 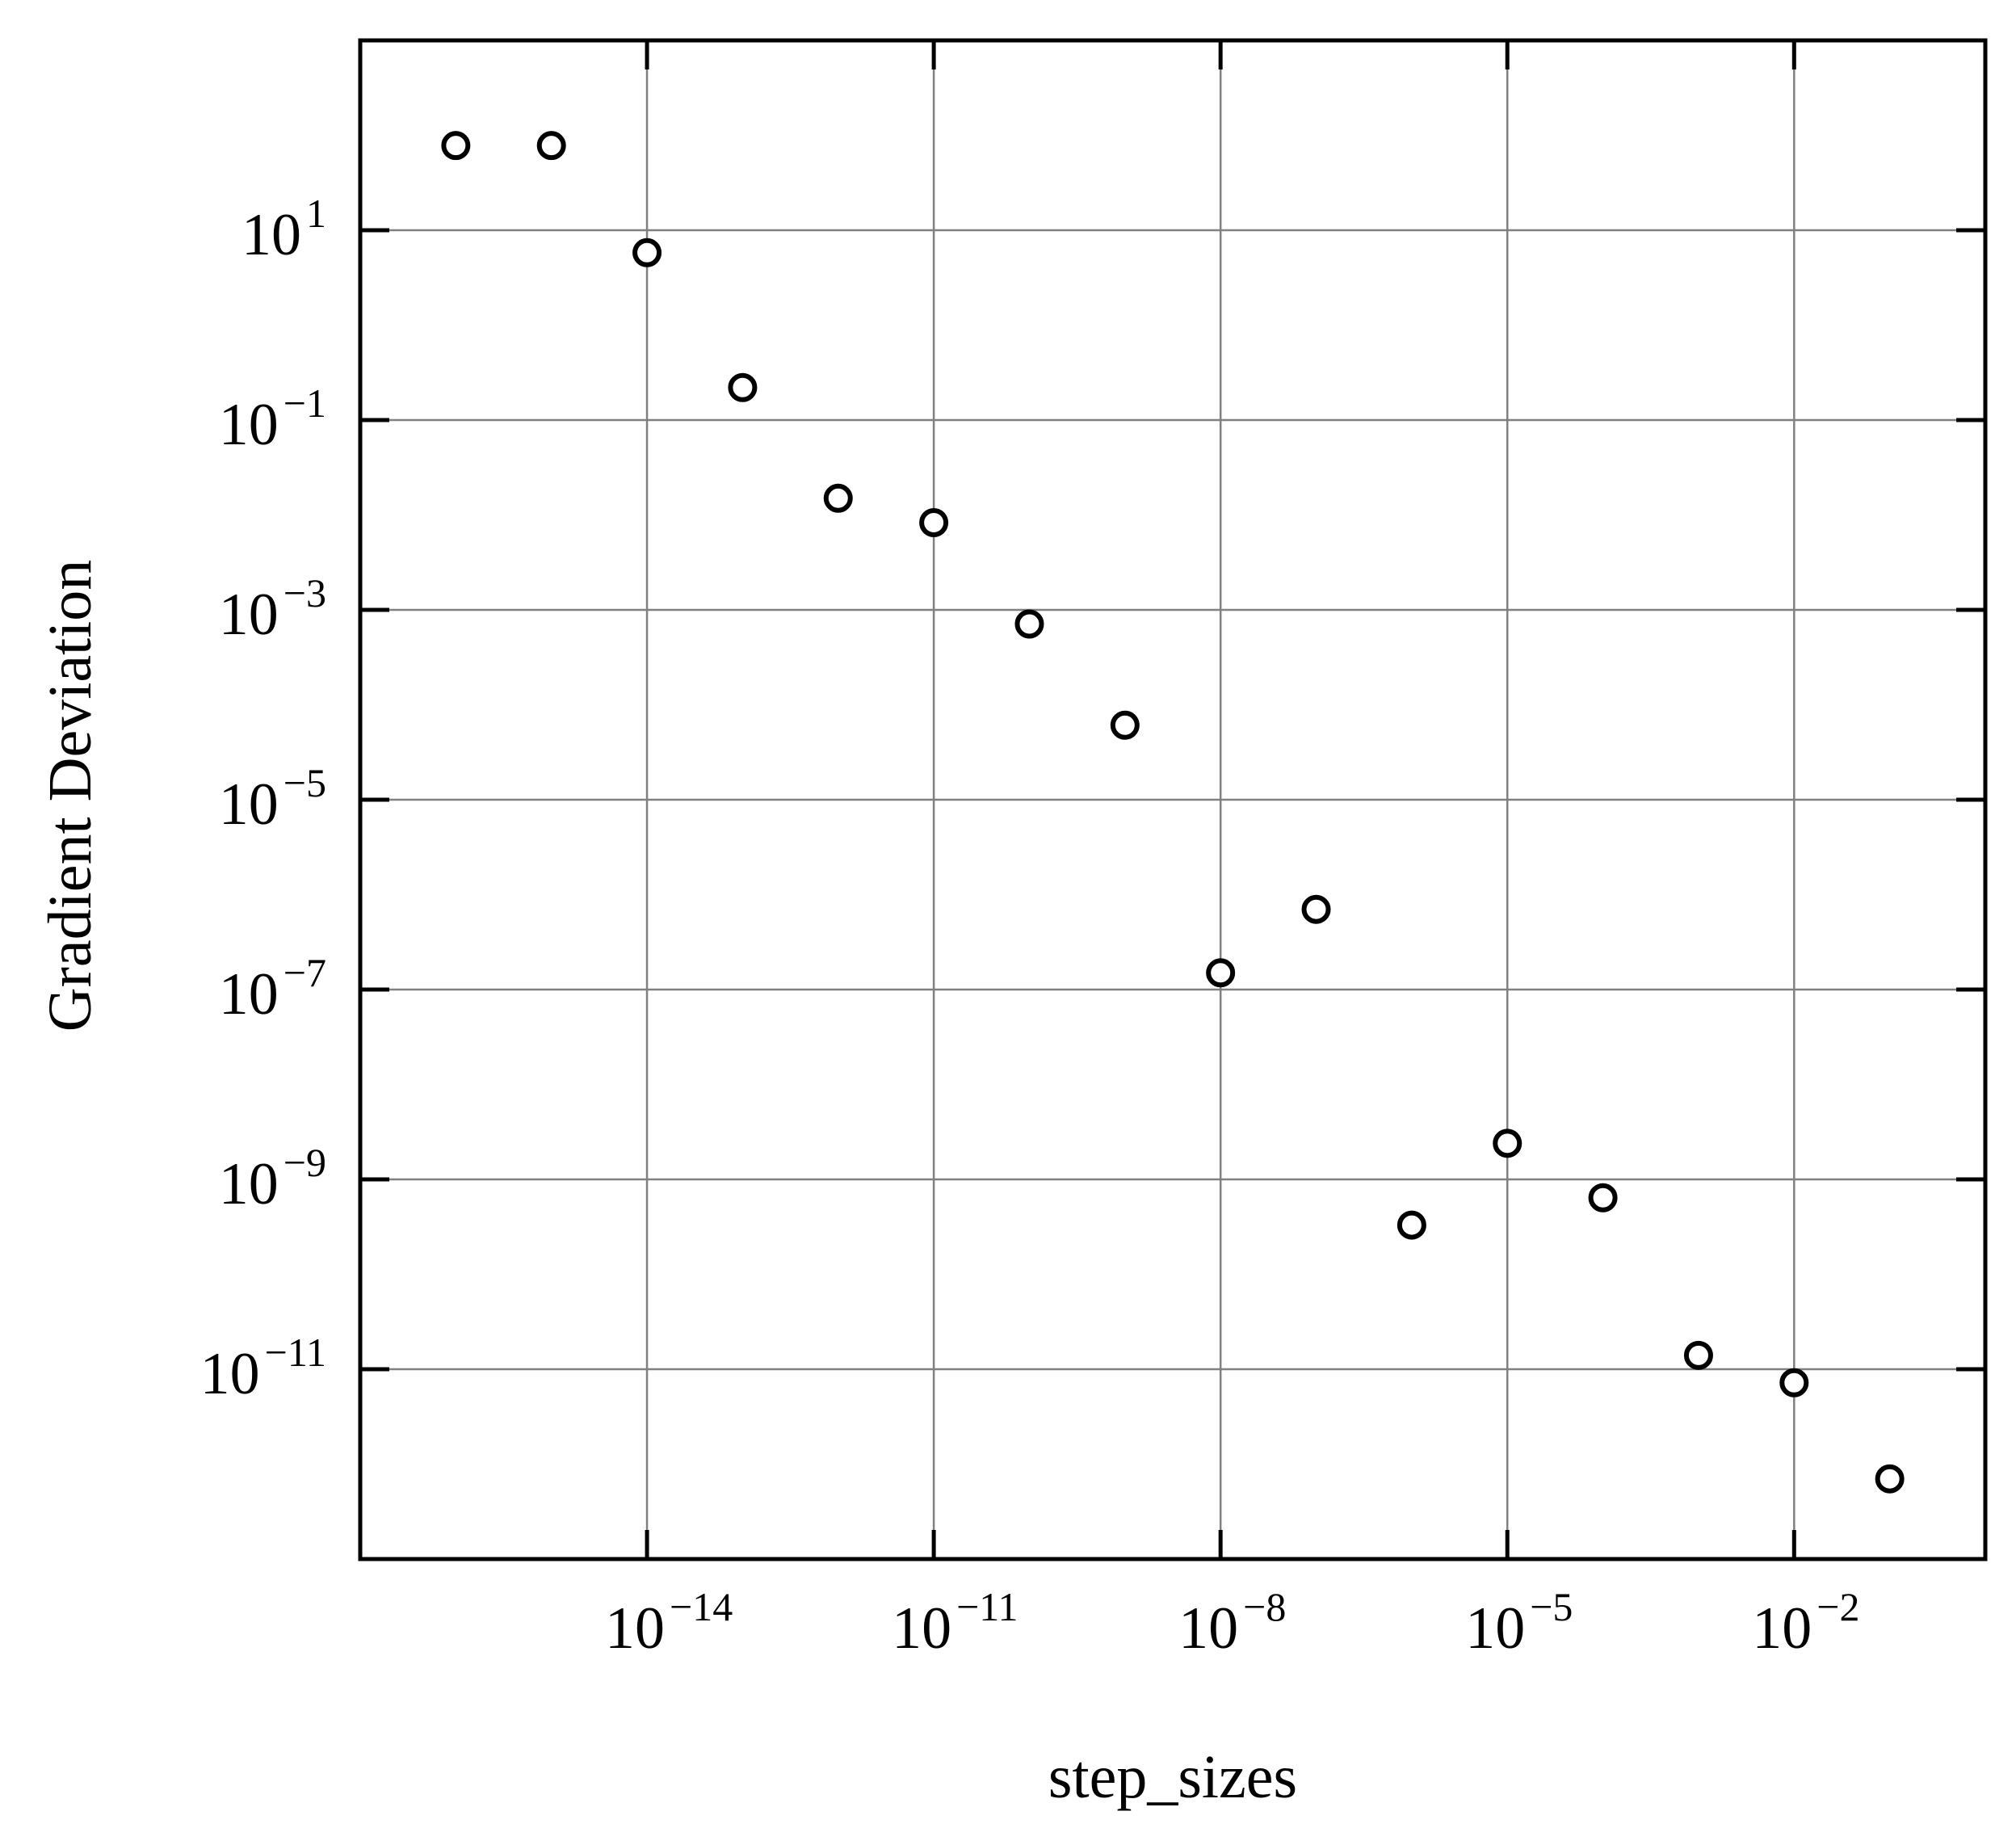 I want to click on x-tick-label: 10 −2, so click(x=1805, y=1623).